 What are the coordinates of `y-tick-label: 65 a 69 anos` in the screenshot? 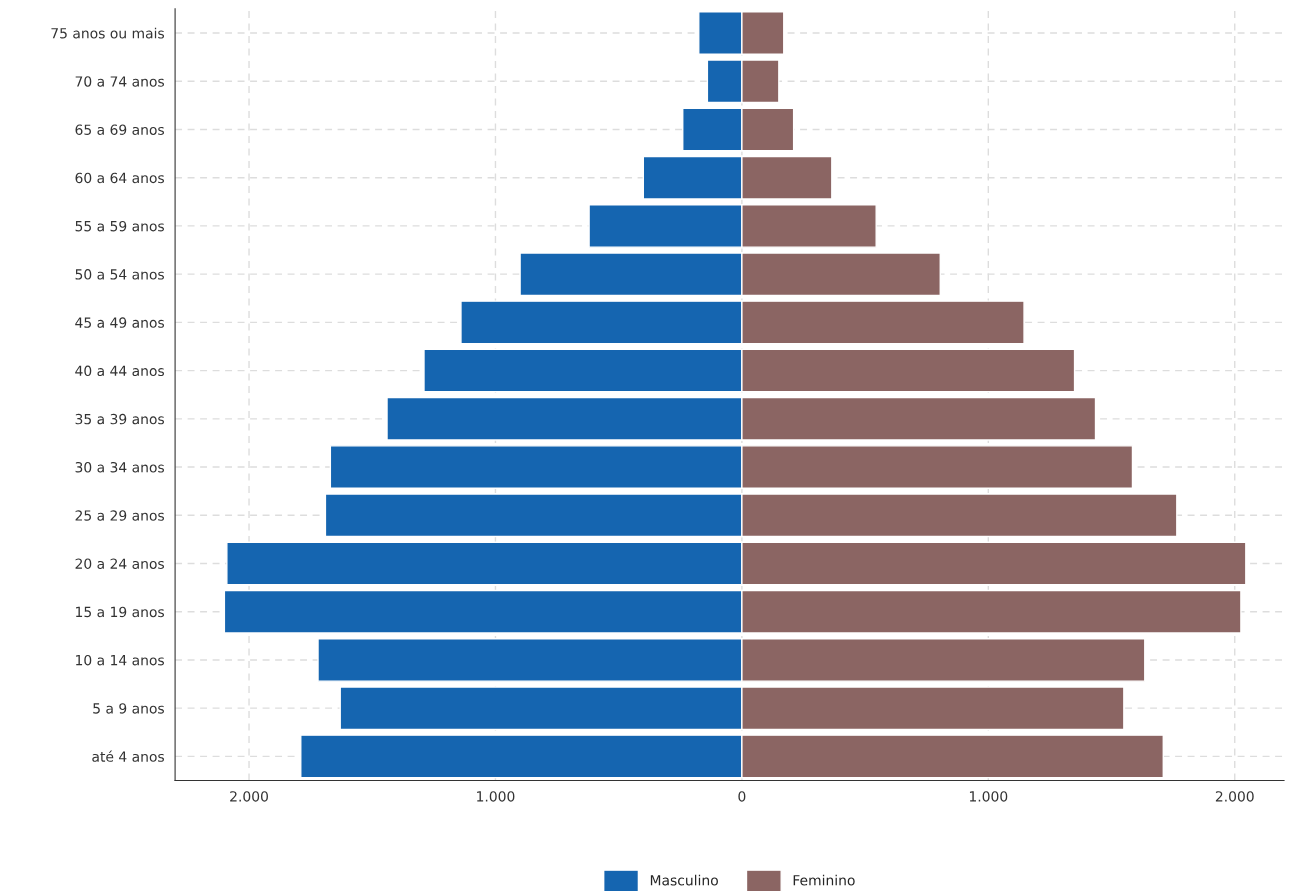 It's located at (119, 129).